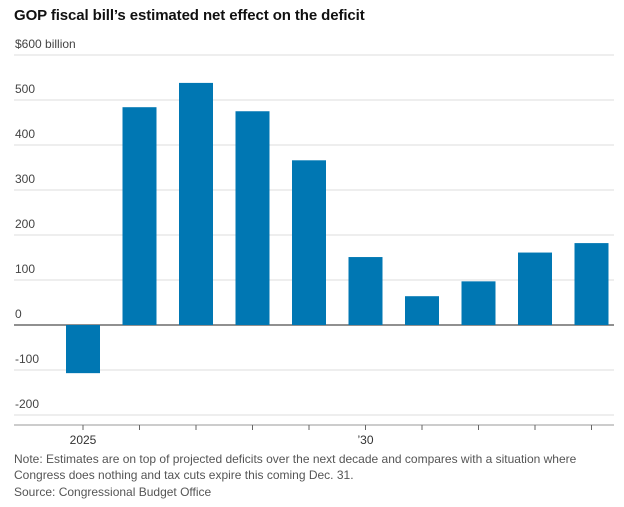 The width and height of the screenshot is (624, 507). What do you see at coordinates (535, 288) in the screenshot?
I see `bar-2033` at bounding box center [535, 288].